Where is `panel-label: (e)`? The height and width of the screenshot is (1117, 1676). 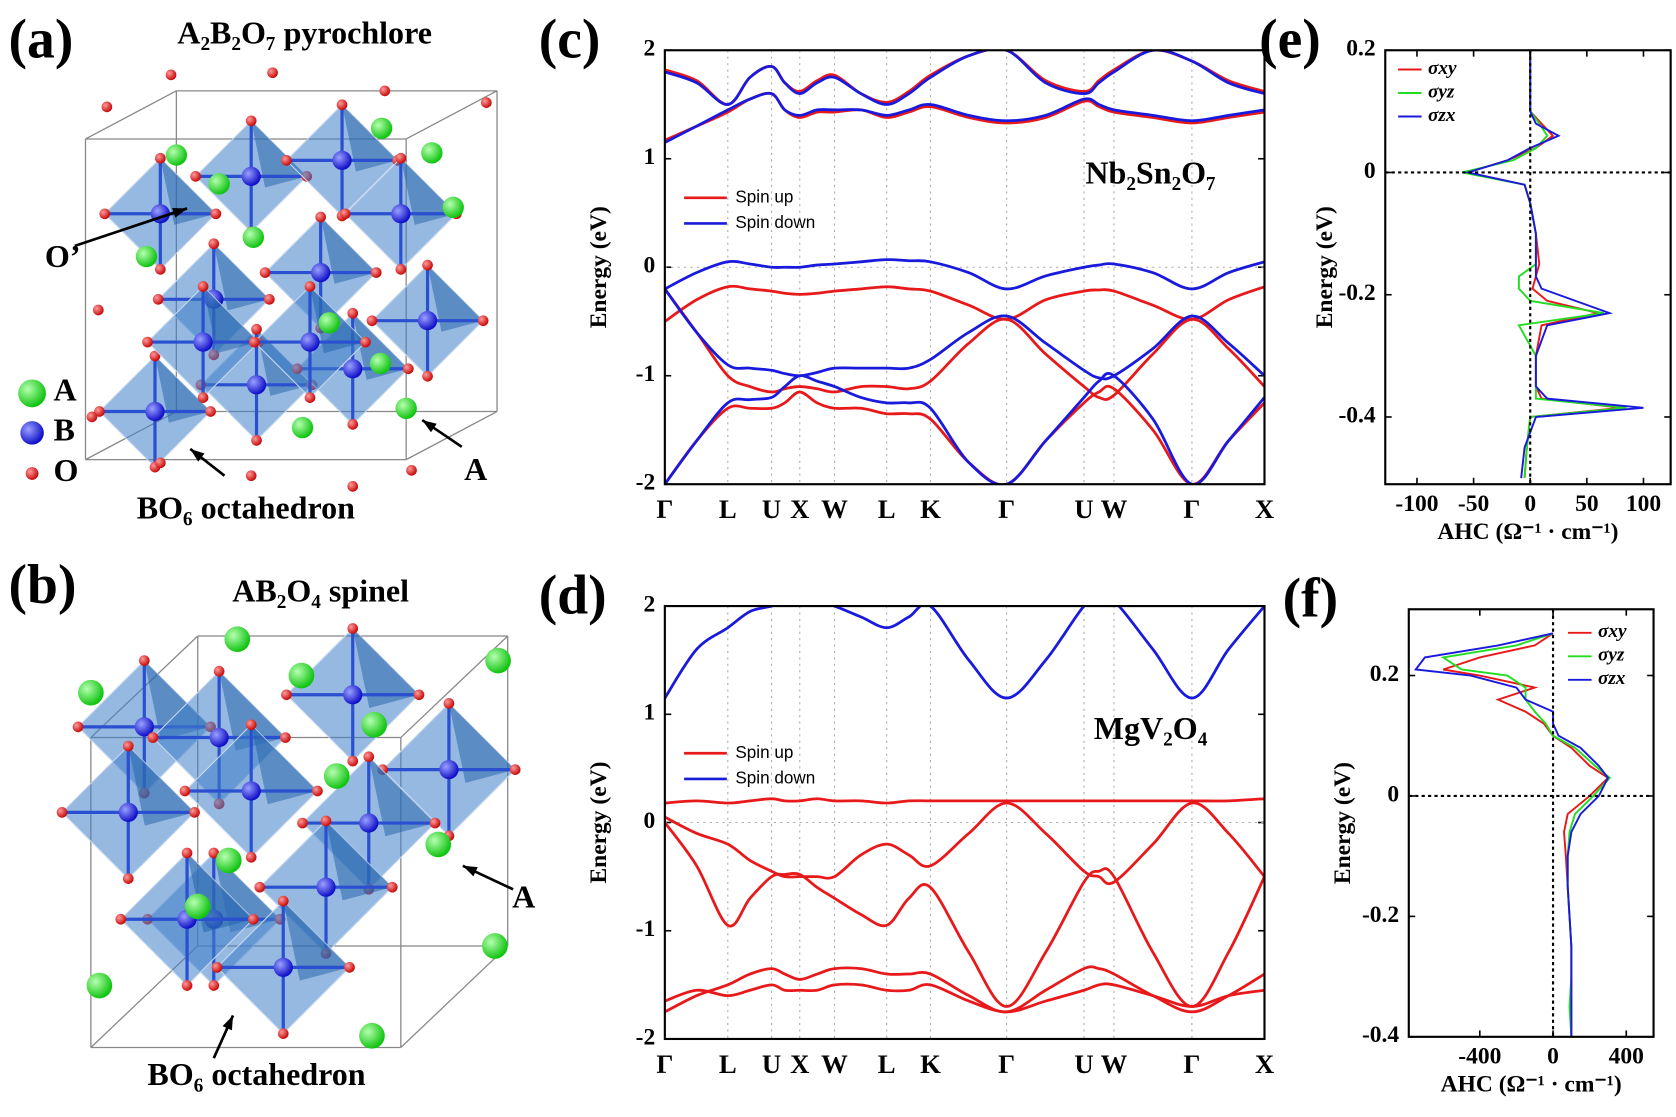 panel-label: (e) is located at coordinates (1290, 40).